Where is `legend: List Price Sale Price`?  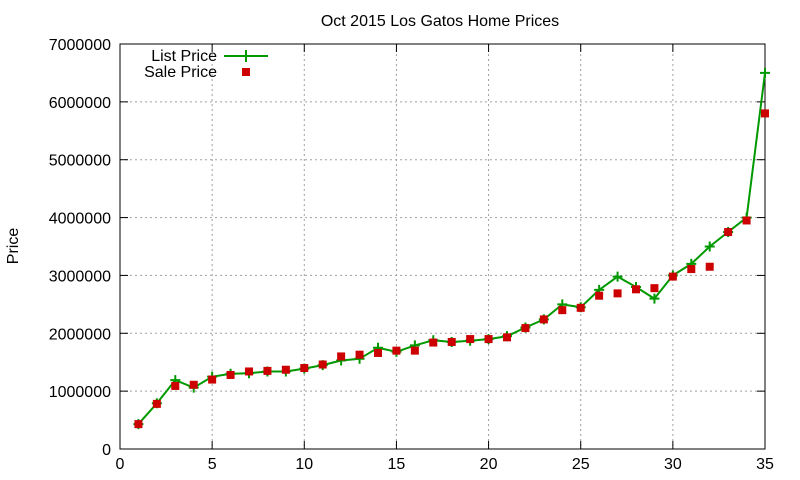
legend: List Price Sale Price is located at coordinates (206, 64).